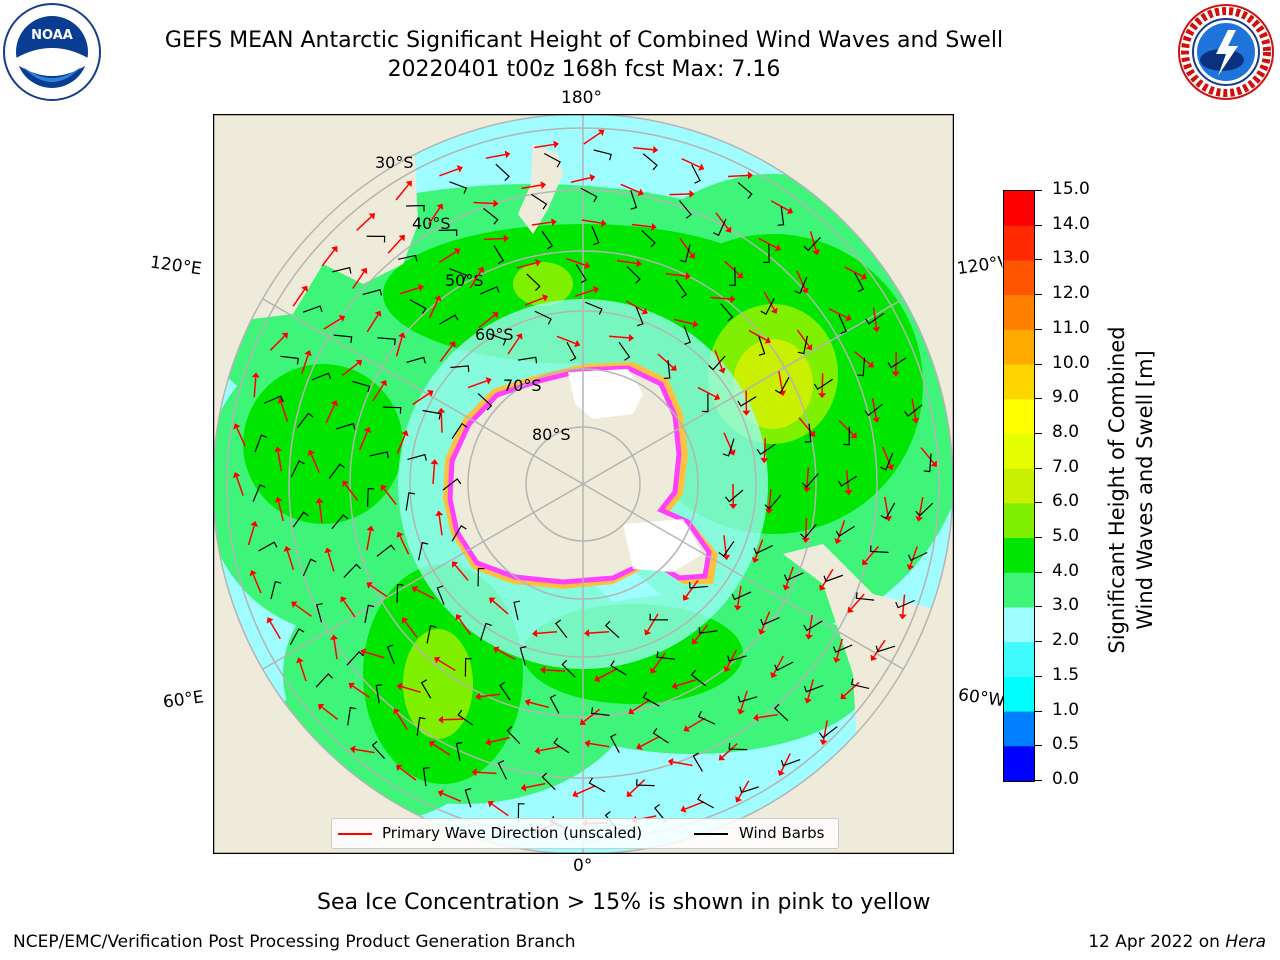  I want to click on colorbar-tick-label: 12.0, so click(1071, 293).